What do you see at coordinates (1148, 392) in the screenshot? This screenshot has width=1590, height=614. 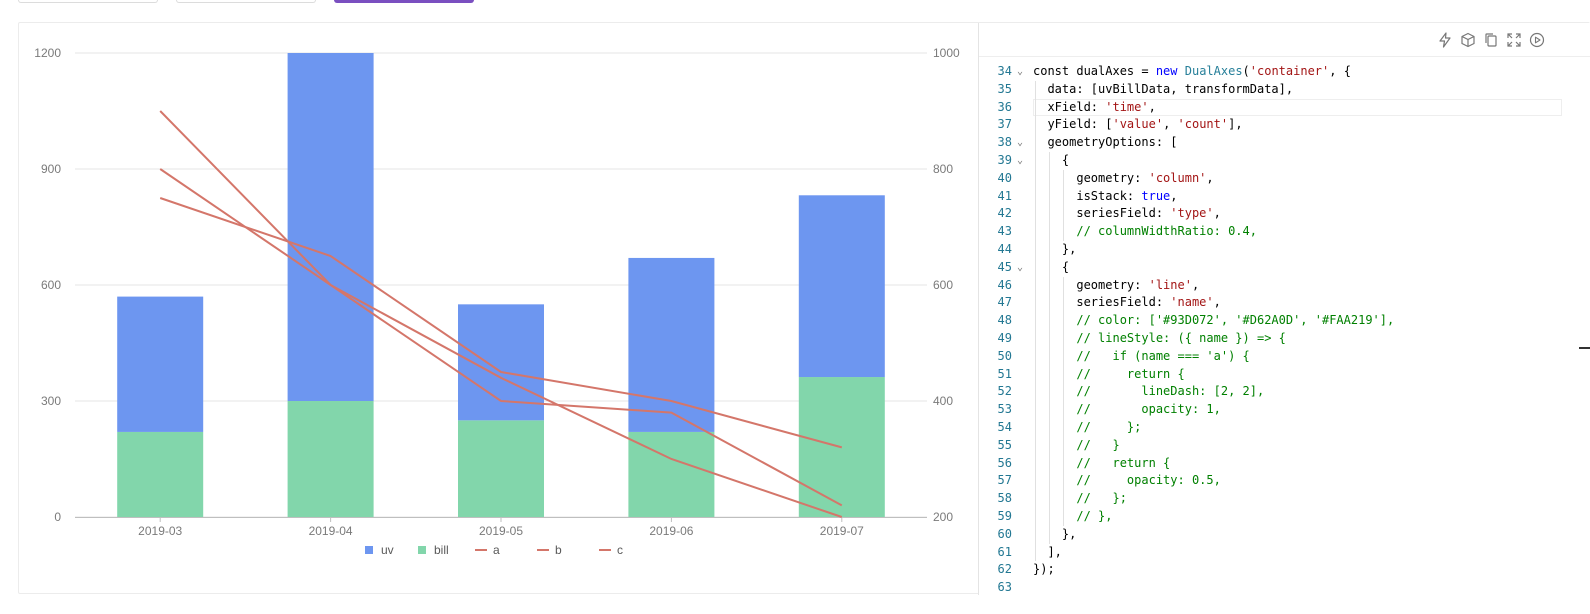 I see `code-text: // lineDash: [2, 2],` at bounding box center [1148, 392].